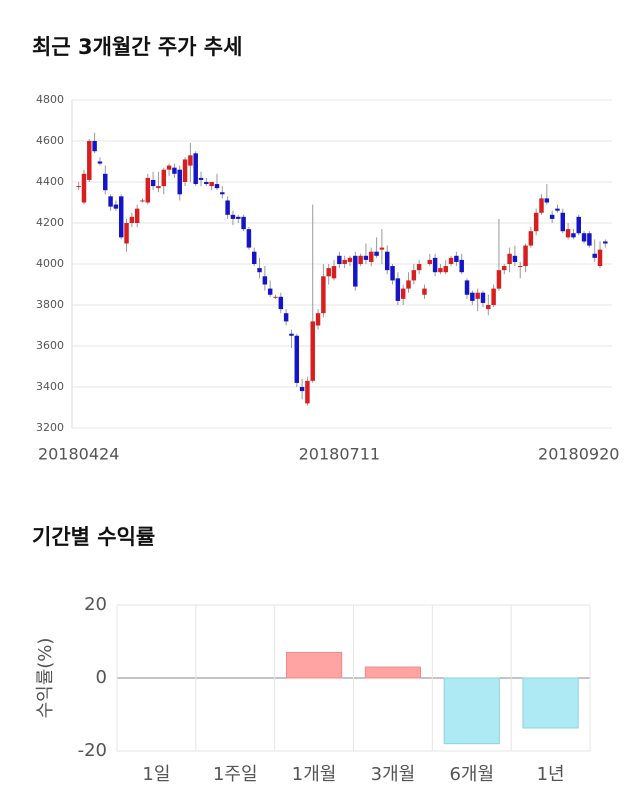  What do you see at coordinates (235, 774) in the screenshot?
I see `x-tick-label: 1주일` at bounding box center [235, 774].